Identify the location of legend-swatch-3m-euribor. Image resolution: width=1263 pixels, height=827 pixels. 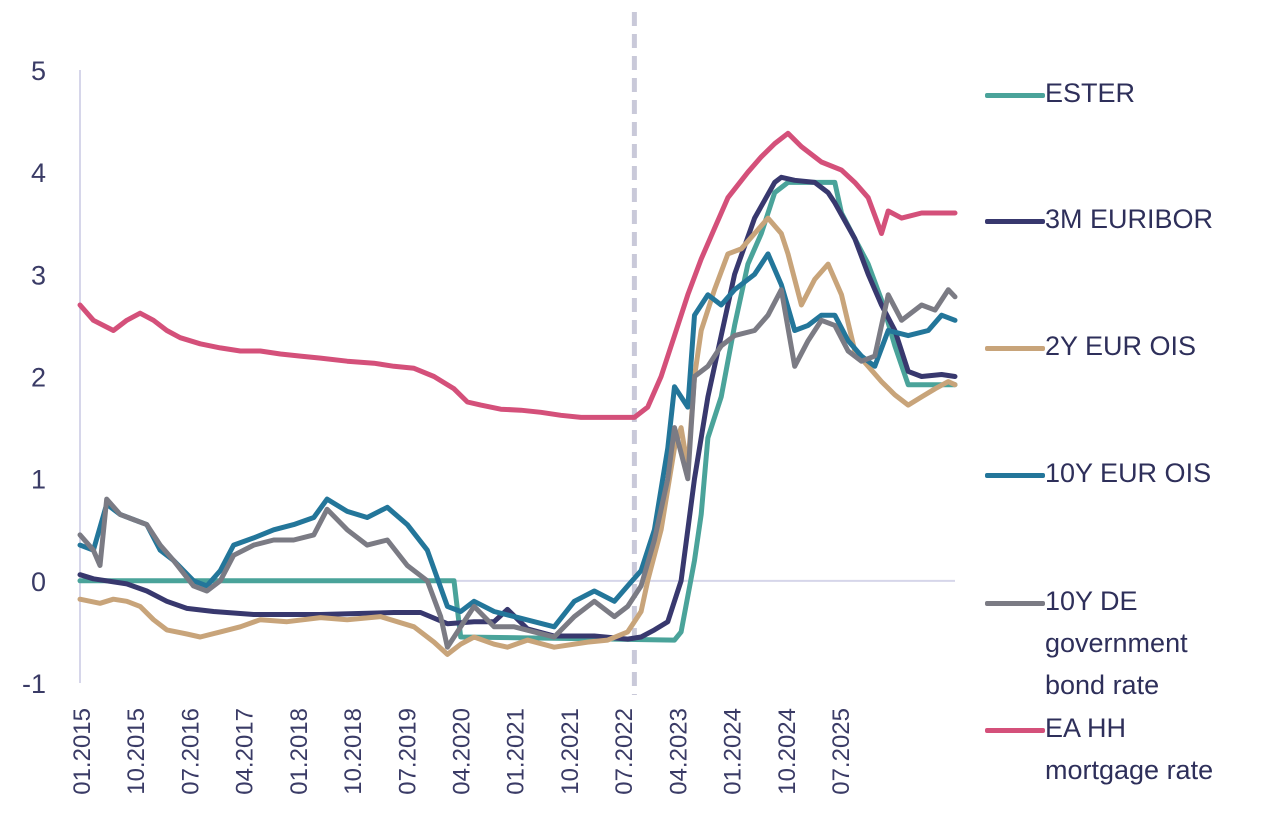
(1015, 221).